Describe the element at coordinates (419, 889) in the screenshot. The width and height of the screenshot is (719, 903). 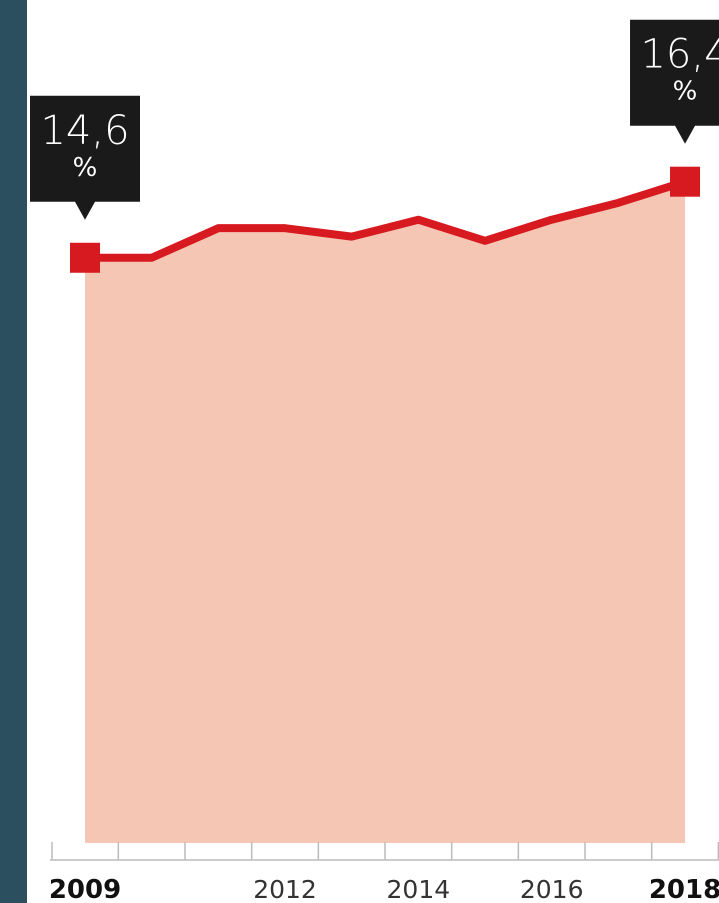
I see `x-tick-label: 2014` at that location.